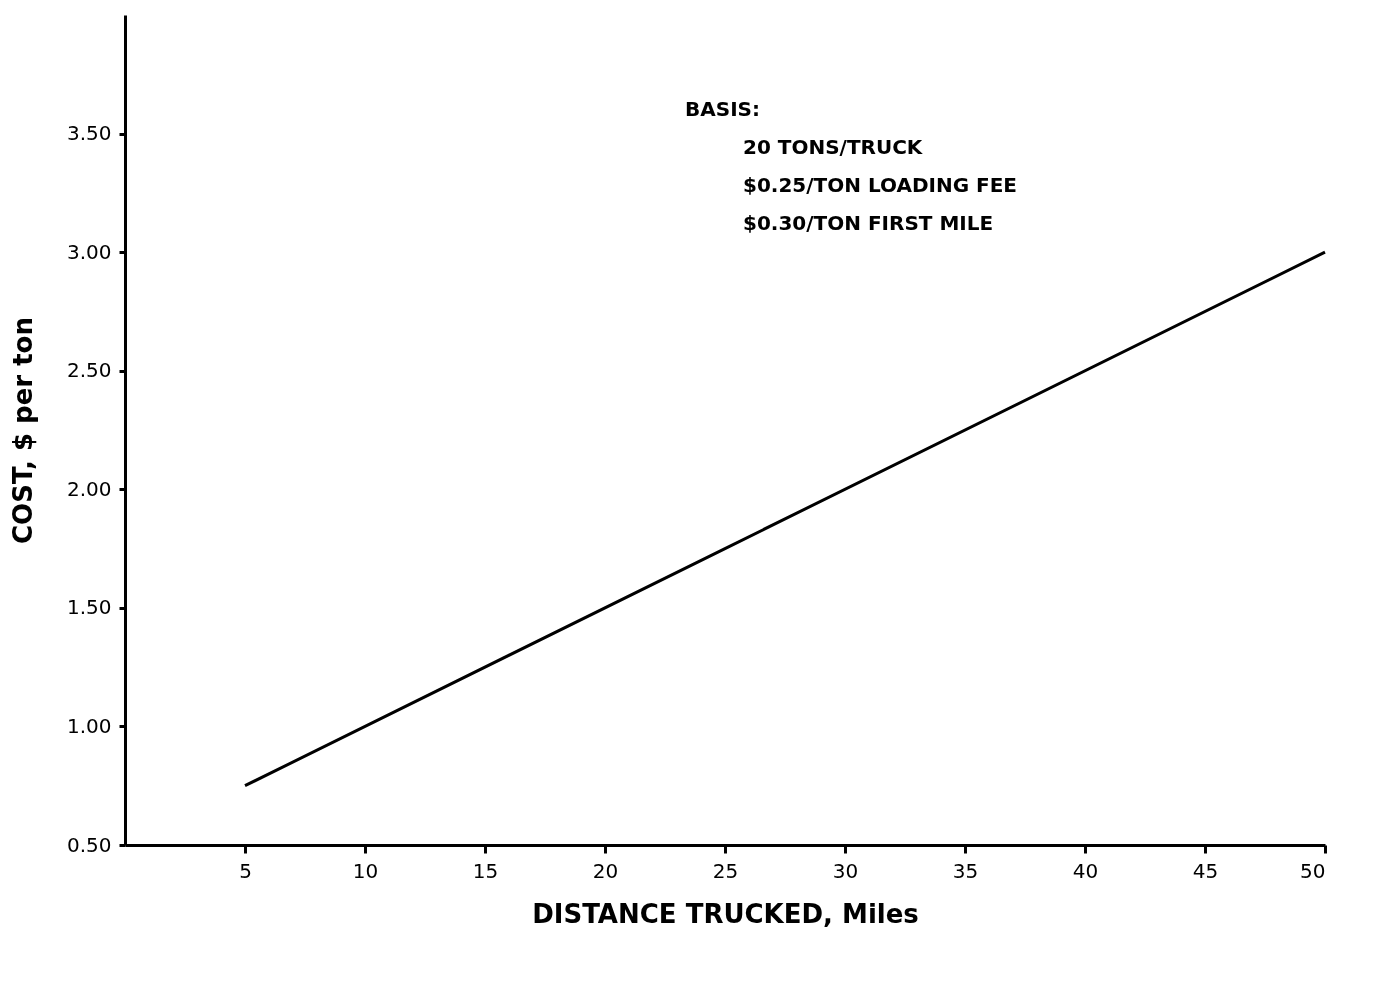  Describe the element at coordinates (845, 870) in the screenshot. I see `x-tick-label: 30` at that location.